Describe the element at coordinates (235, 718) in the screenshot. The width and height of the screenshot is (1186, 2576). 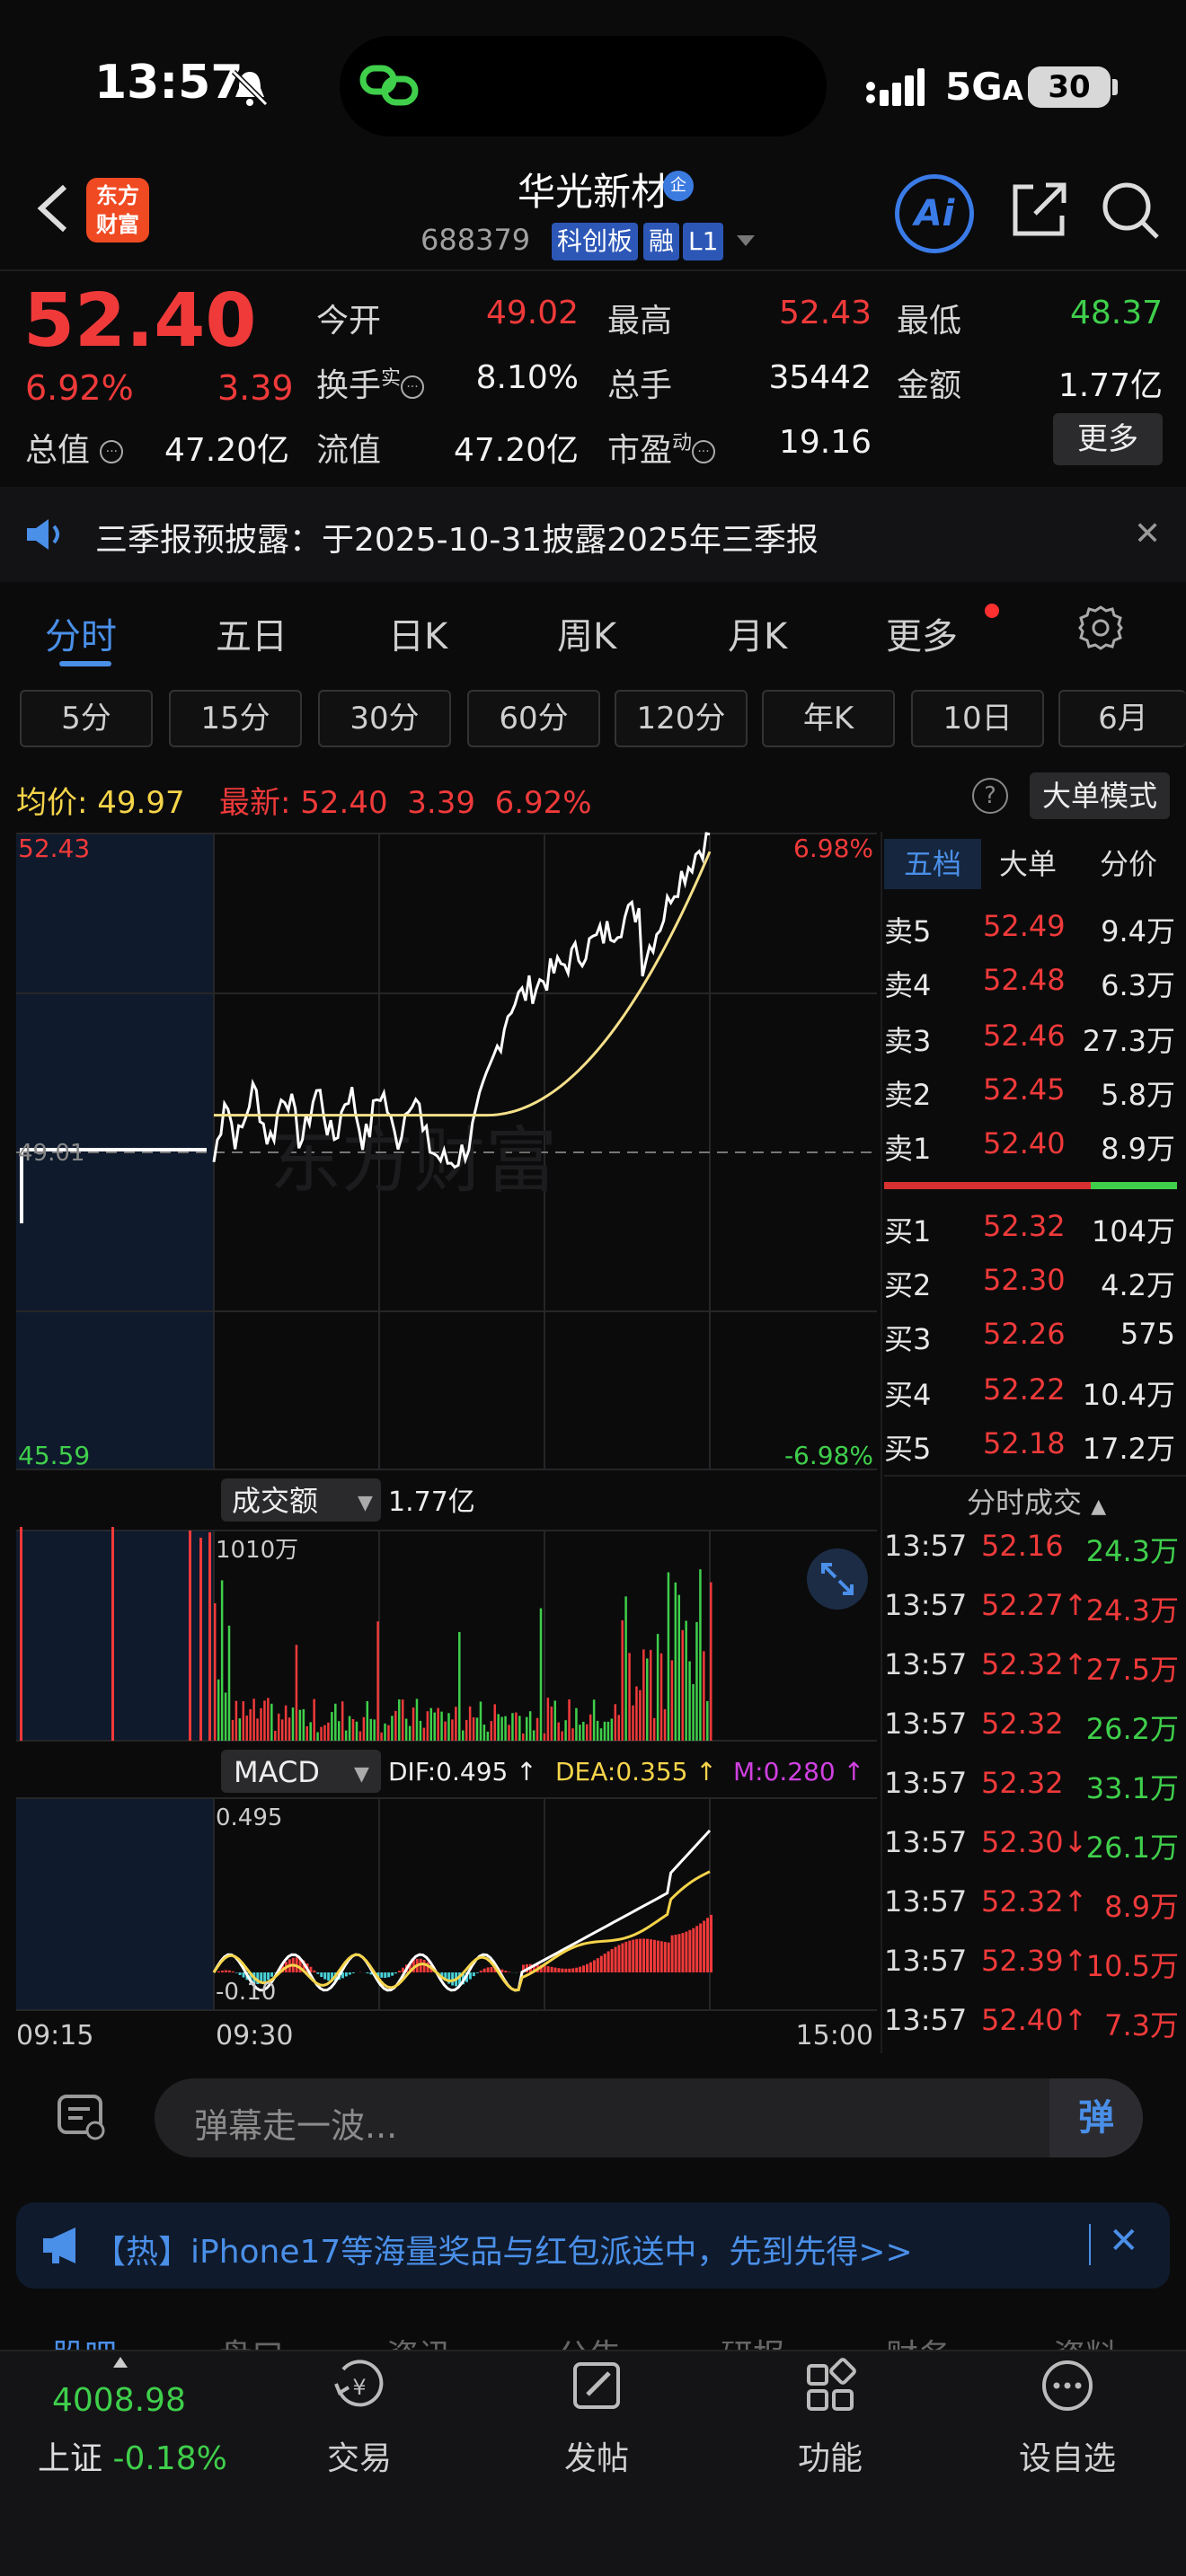
I see `period-15m: 15分` at that location.